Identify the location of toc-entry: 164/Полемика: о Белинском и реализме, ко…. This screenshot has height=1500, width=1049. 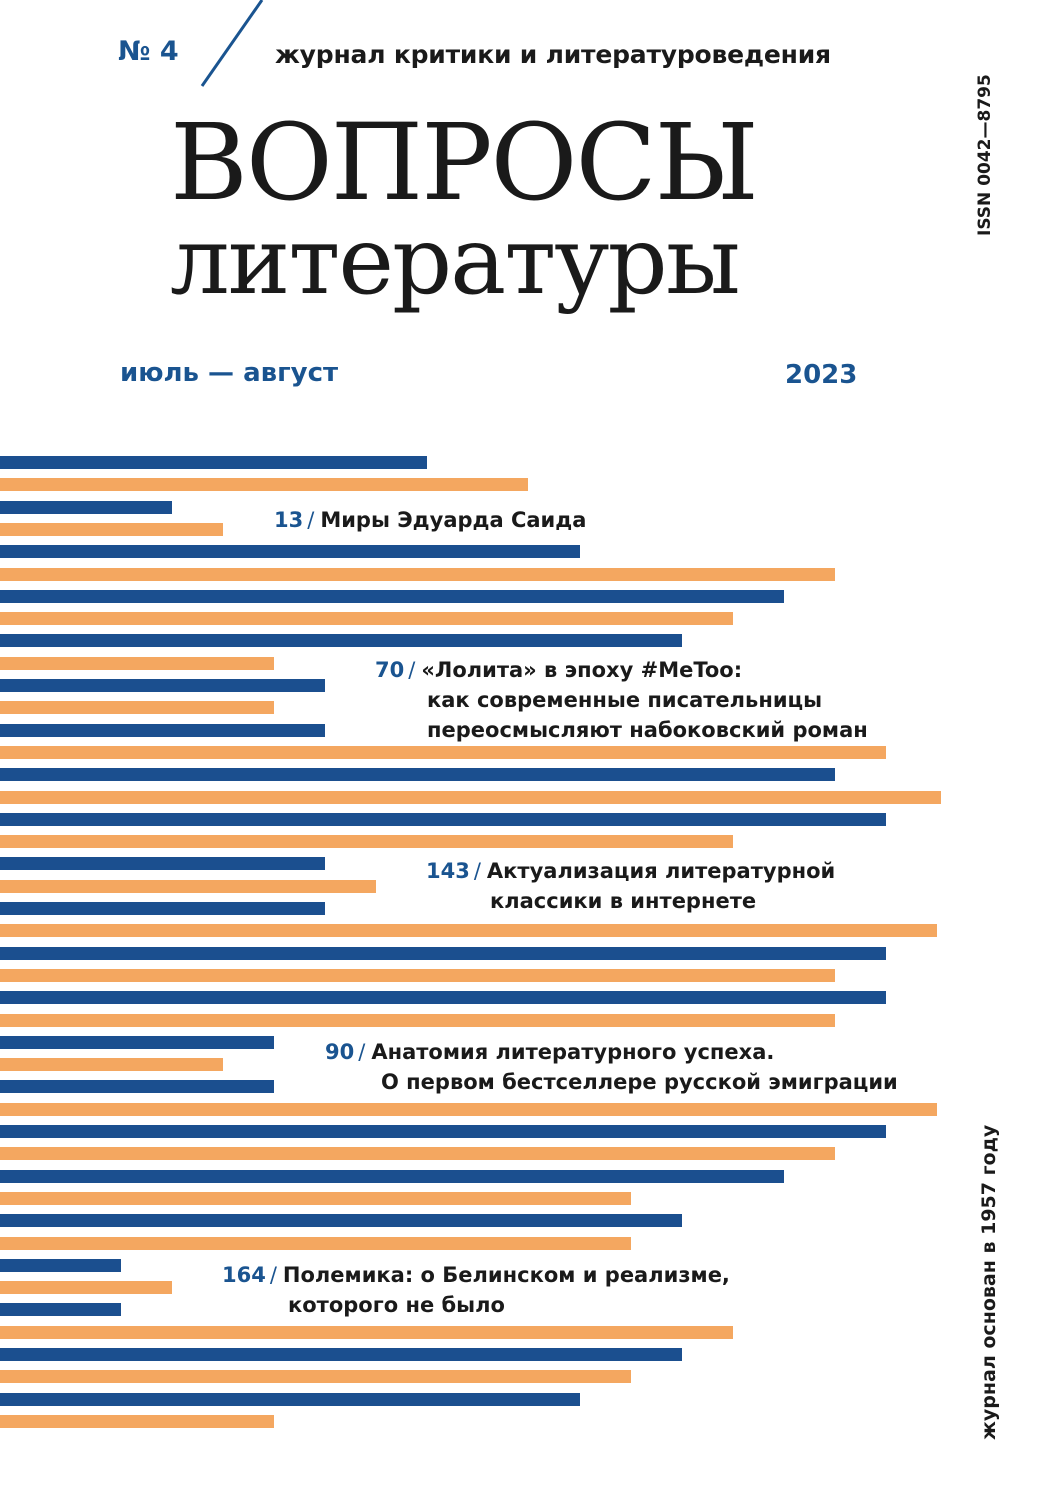
(476, 1290).